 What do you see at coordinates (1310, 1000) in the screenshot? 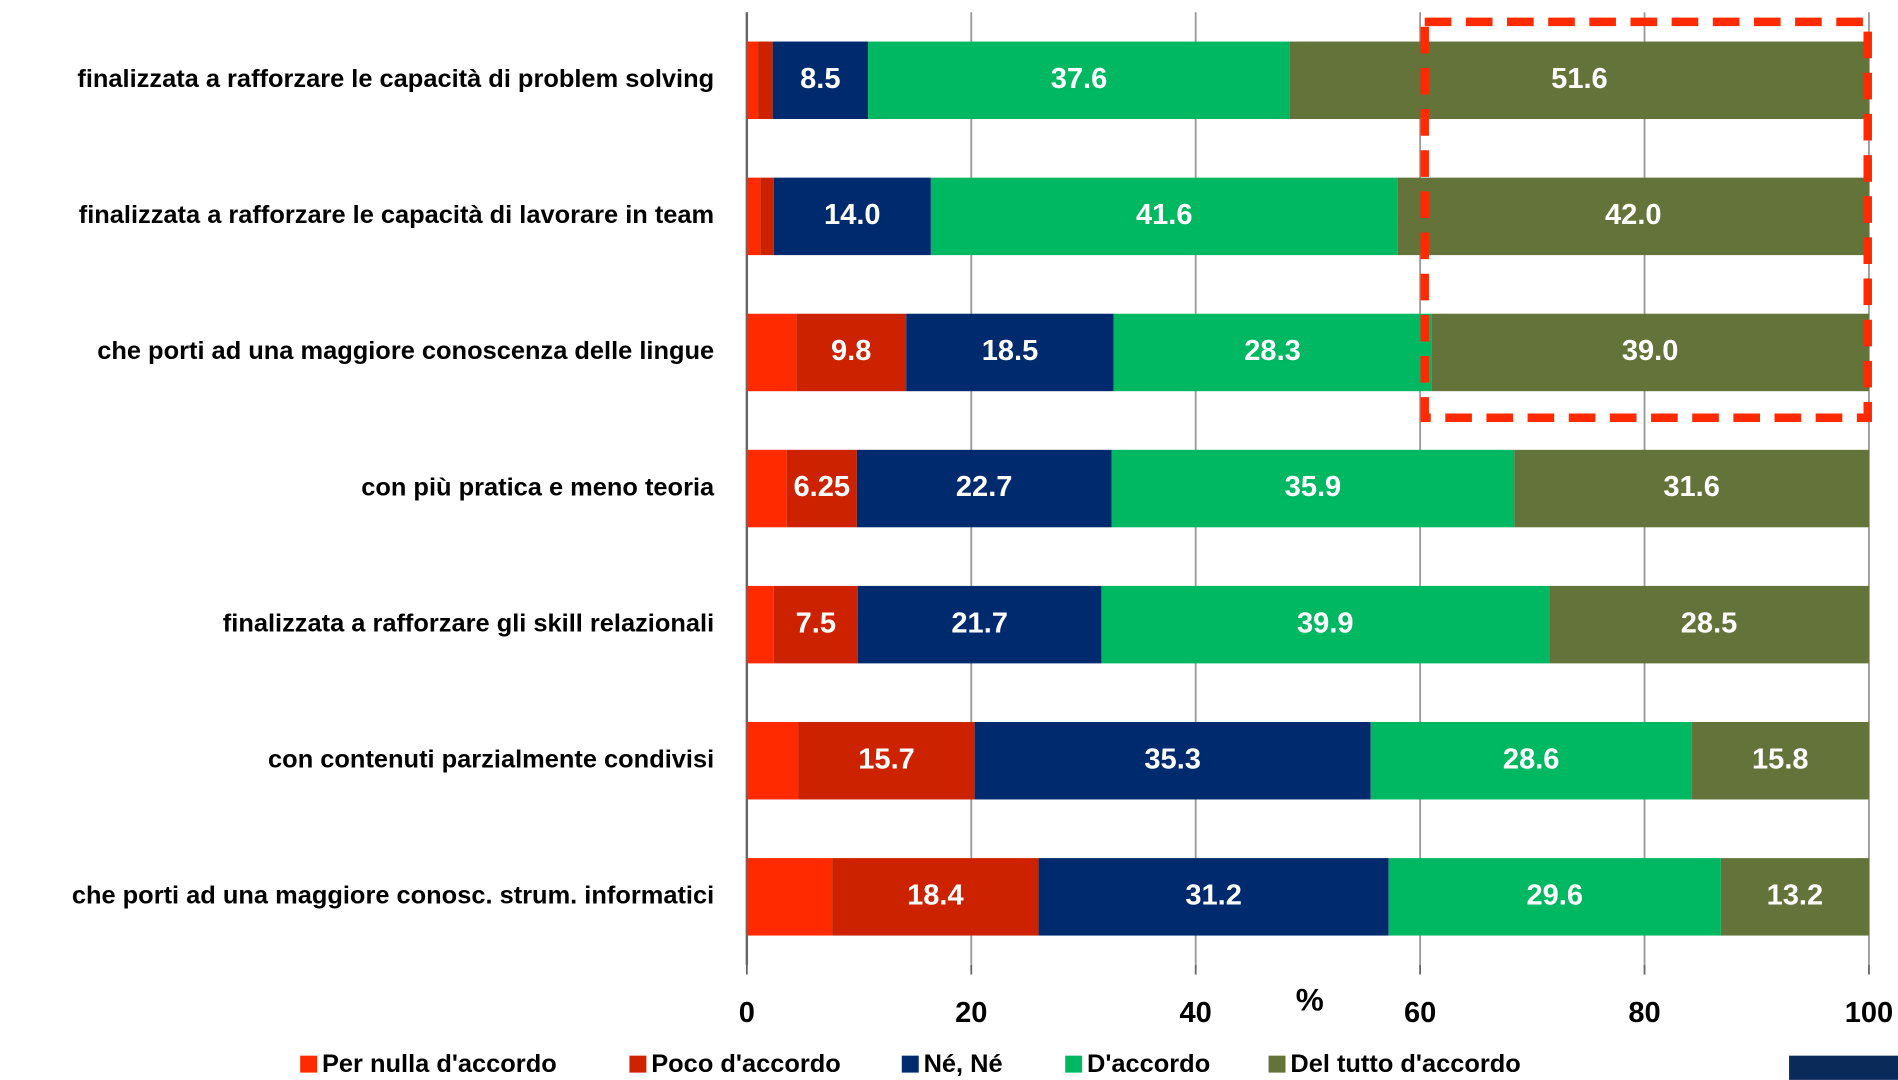
I see `x-axis-label: %` at bounding box center [1310, 1000].